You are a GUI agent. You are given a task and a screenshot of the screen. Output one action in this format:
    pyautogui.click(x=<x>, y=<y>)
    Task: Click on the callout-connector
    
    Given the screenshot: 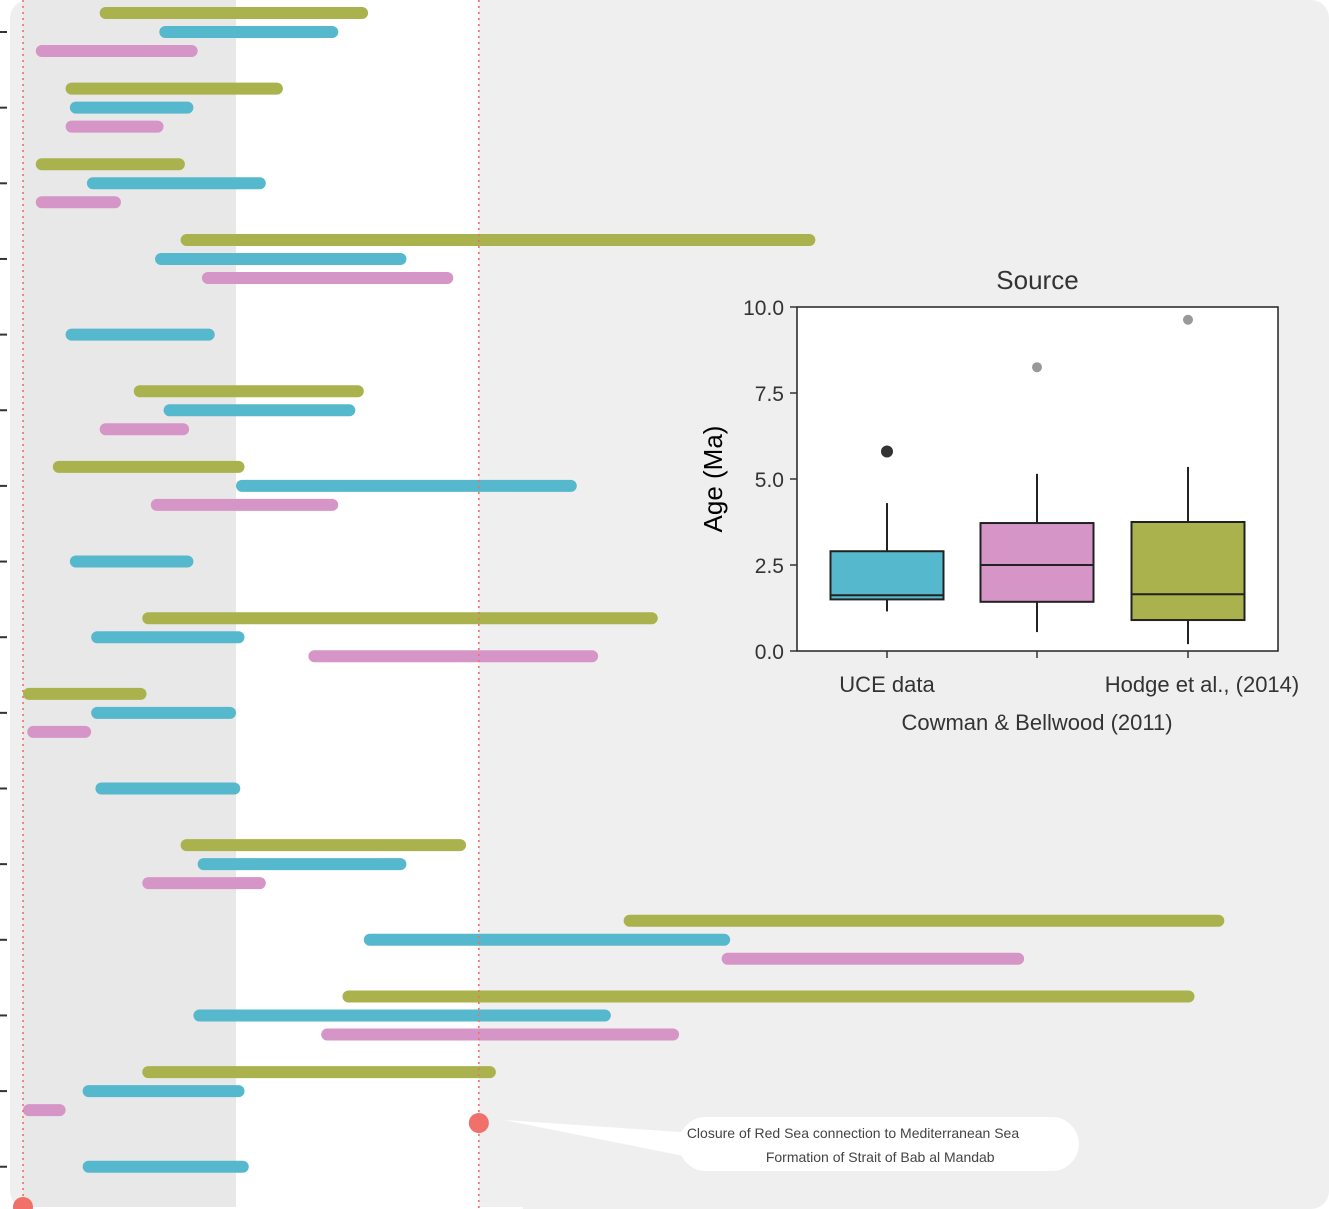 What is the action you would take?
    pyautogui.click(x=598, y=1139)
    